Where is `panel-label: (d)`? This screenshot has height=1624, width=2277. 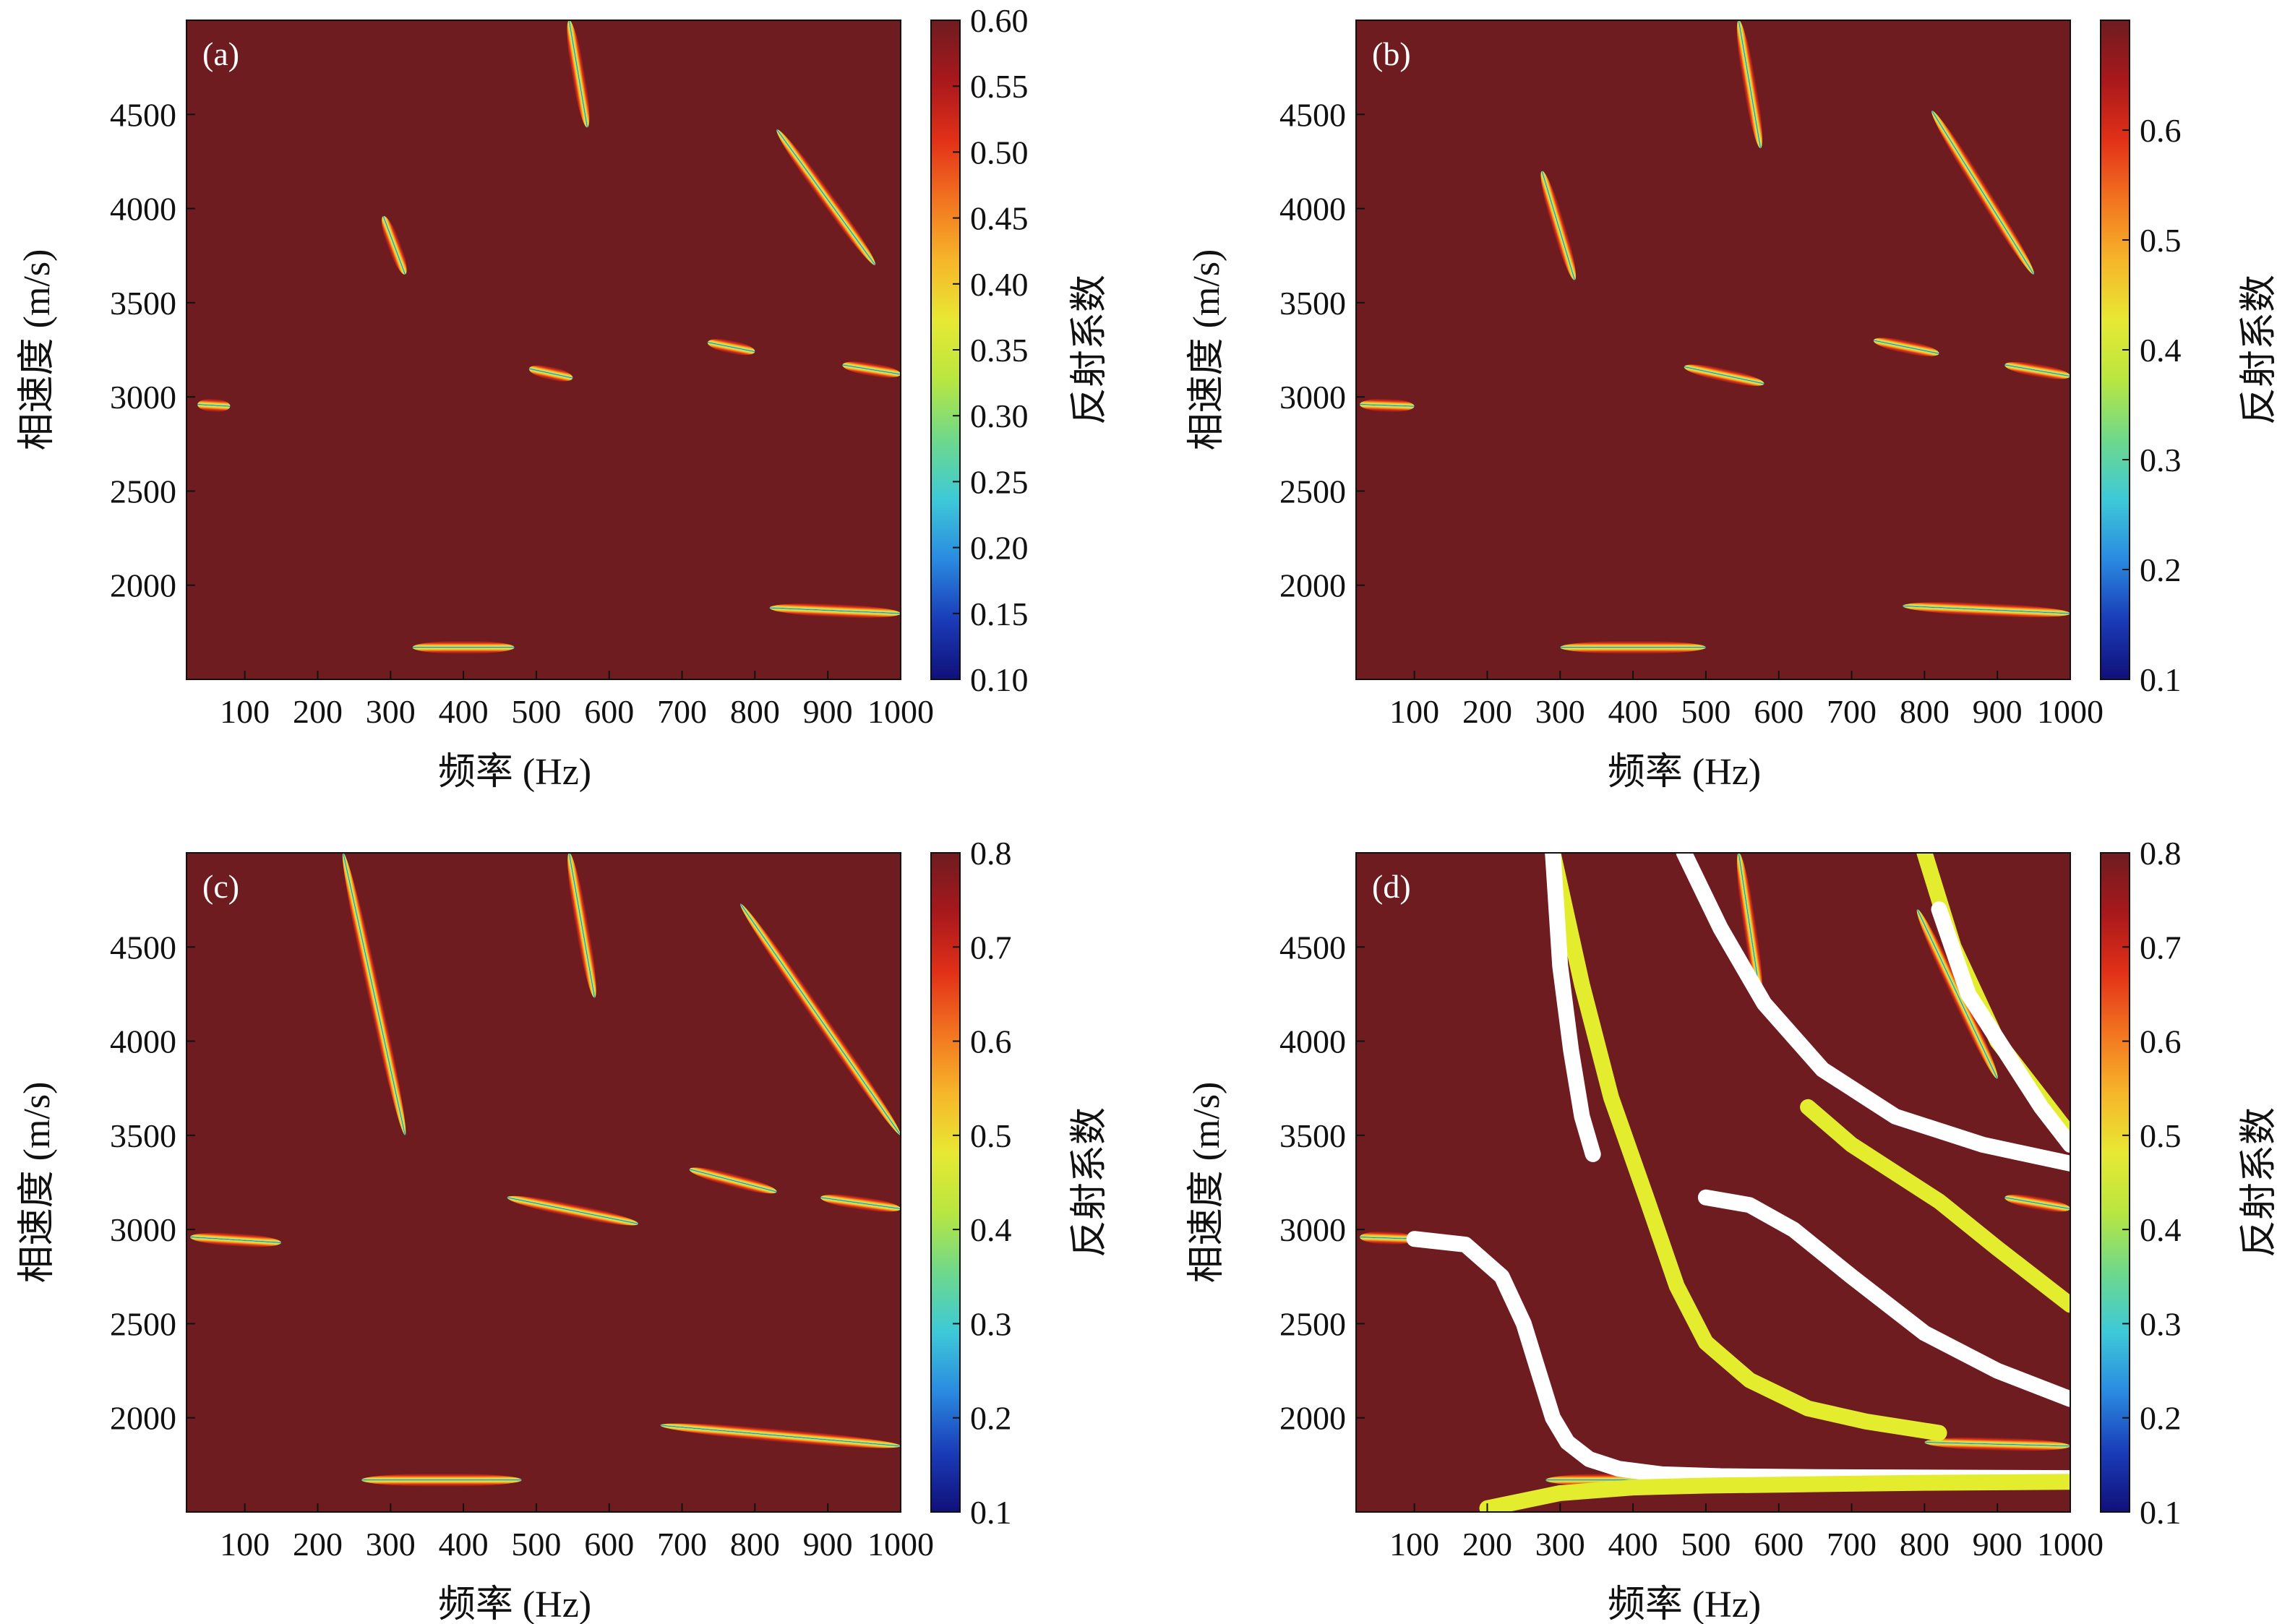
panel-label: (d) is located at coordinates (1391, 886).